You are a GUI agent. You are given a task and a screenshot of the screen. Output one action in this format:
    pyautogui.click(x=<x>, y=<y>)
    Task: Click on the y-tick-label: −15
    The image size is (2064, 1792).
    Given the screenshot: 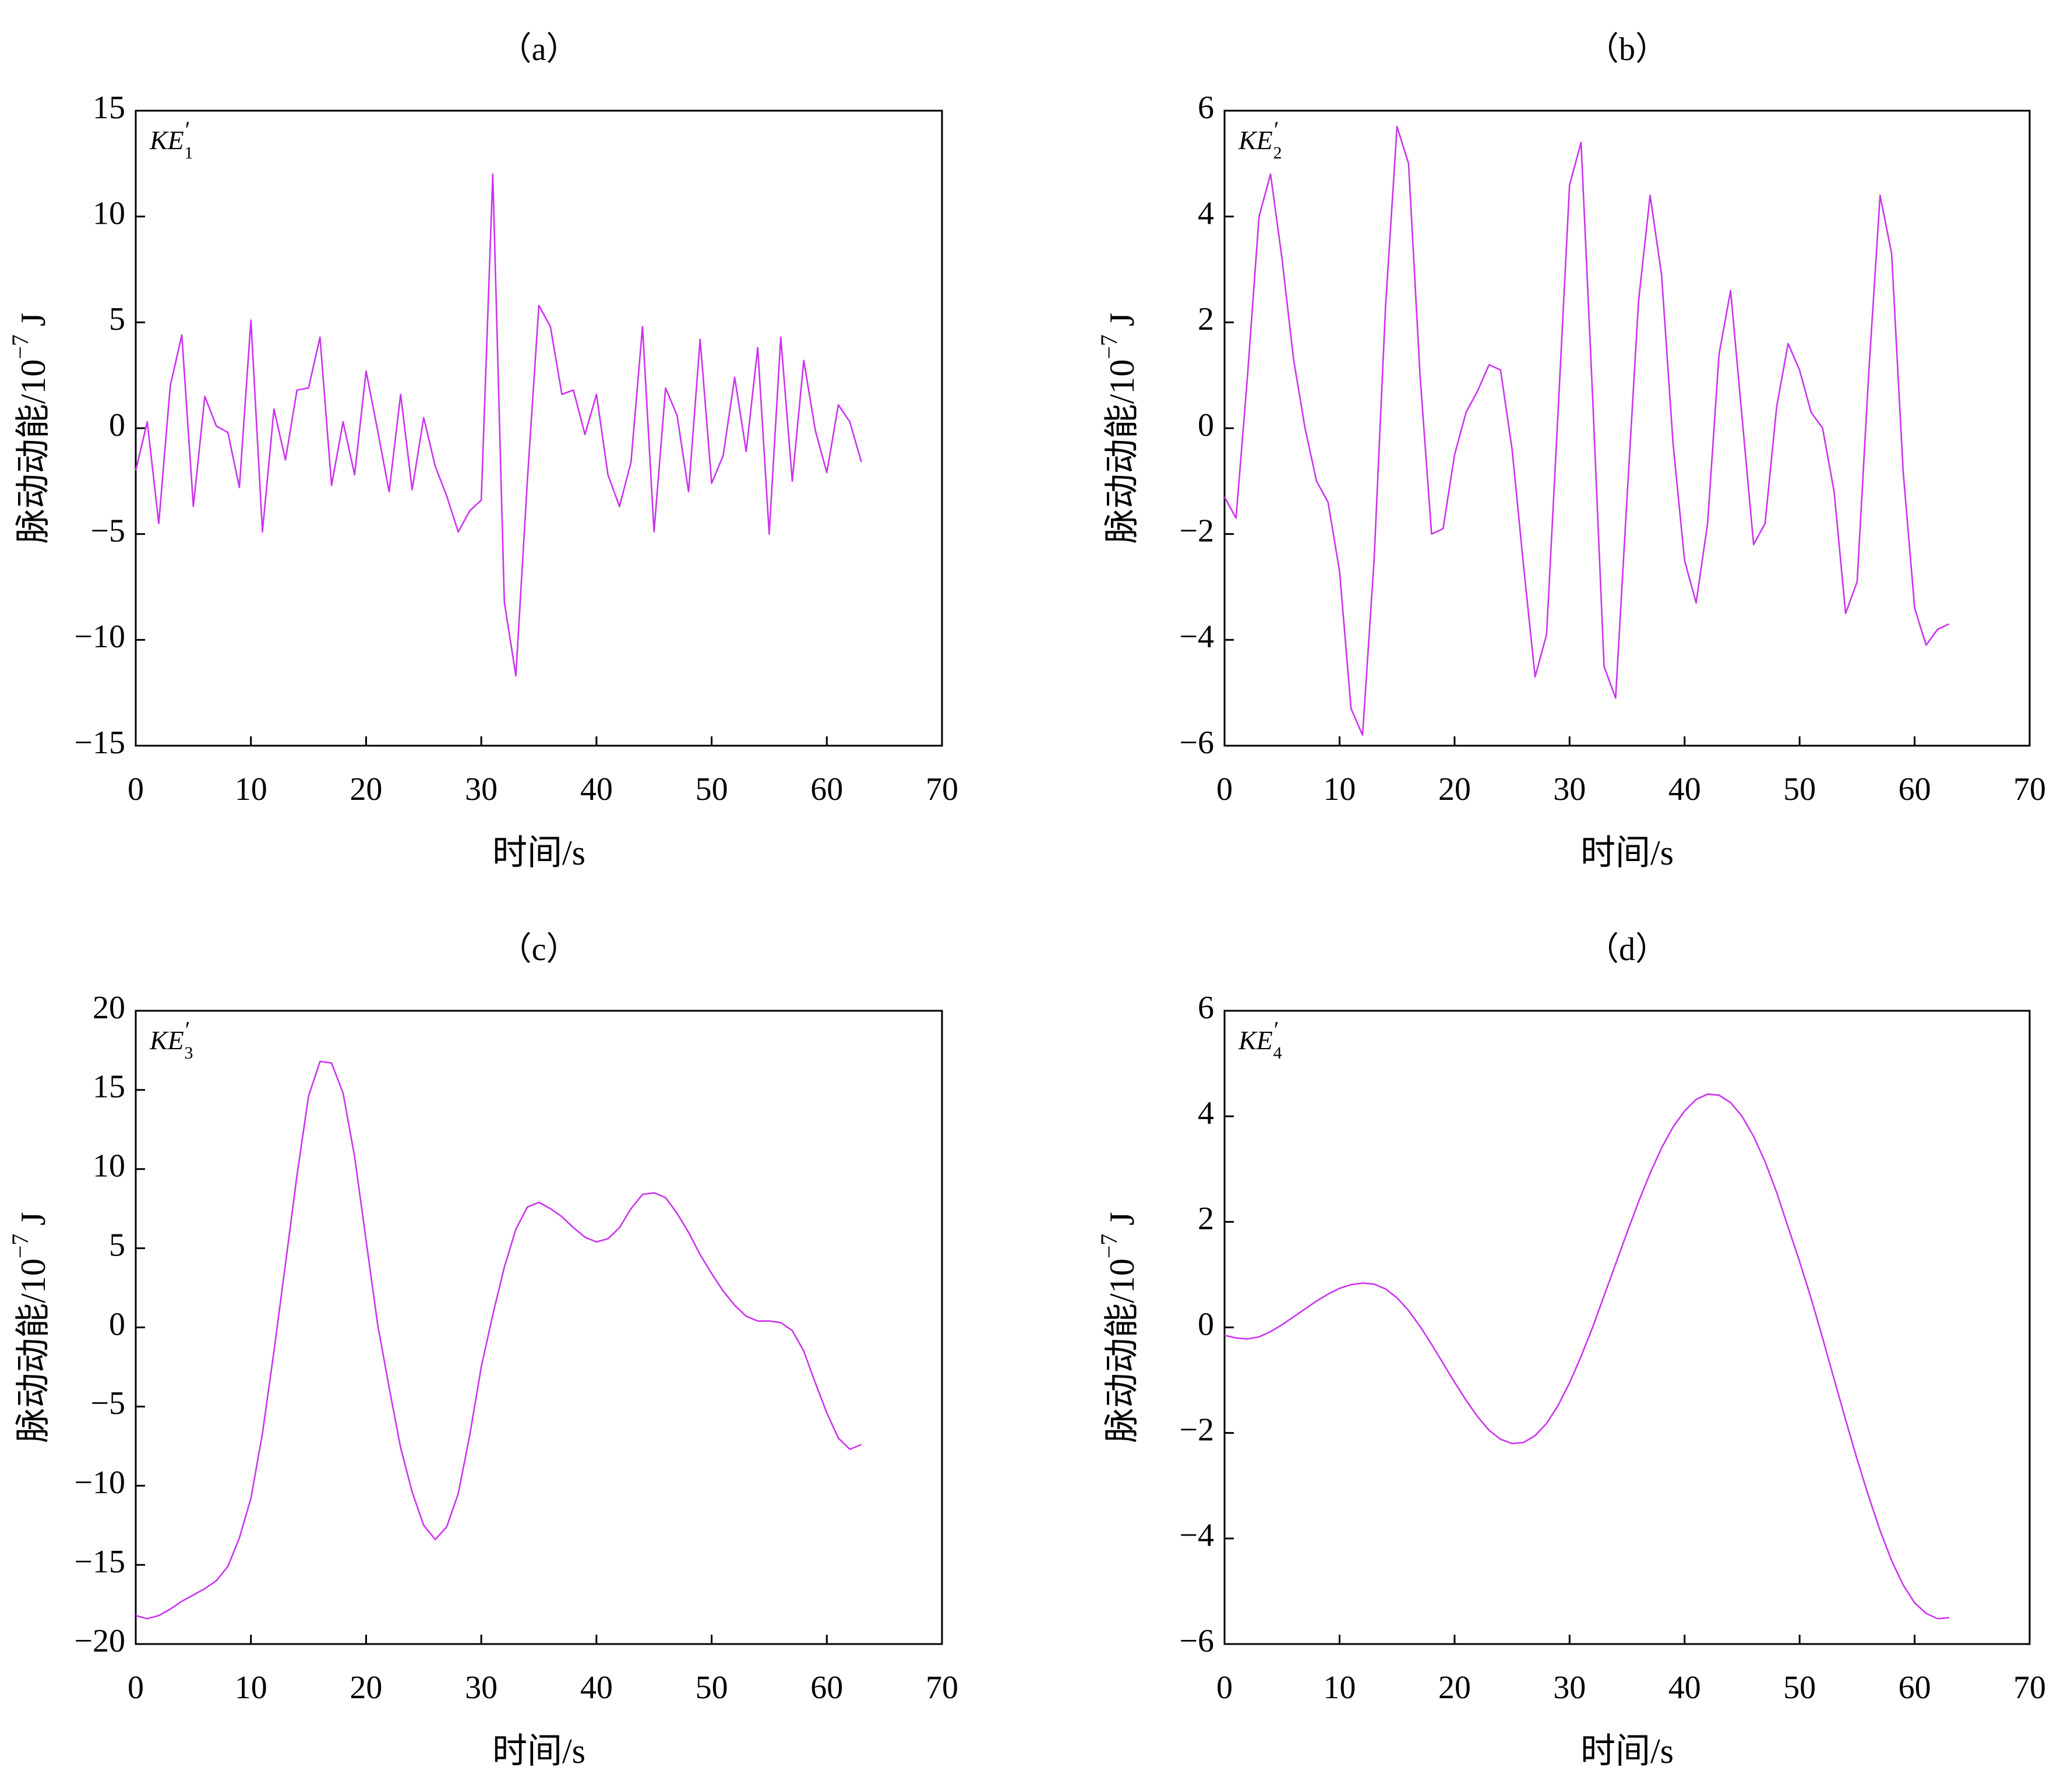 What is the action you would take?
    pyautogui.click(x=99, y=743)
    